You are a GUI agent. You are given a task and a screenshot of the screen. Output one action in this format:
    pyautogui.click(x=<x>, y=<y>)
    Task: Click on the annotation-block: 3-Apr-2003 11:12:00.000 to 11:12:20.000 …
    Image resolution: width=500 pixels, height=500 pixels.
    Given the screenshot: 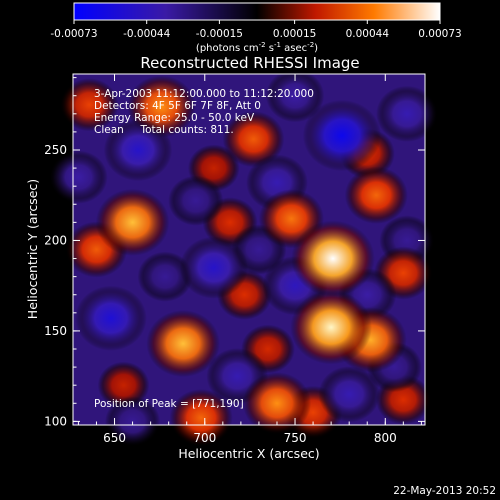 What is the action you would take?
    pyautogui.click(x=204, y=112)
    